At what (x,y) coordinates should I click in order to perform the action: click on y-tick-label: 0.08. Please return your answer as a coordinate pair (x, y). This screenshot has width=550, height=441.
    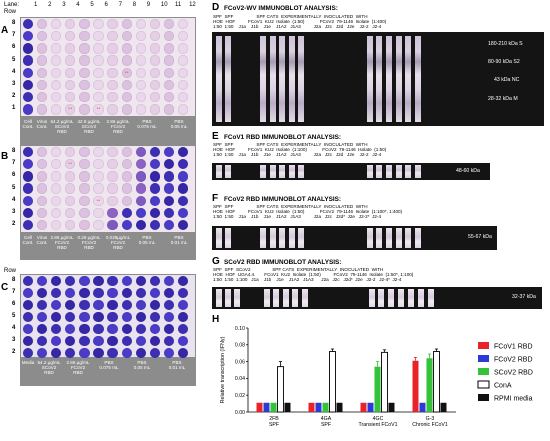
    Looking at the image, I should click on (240, 346).